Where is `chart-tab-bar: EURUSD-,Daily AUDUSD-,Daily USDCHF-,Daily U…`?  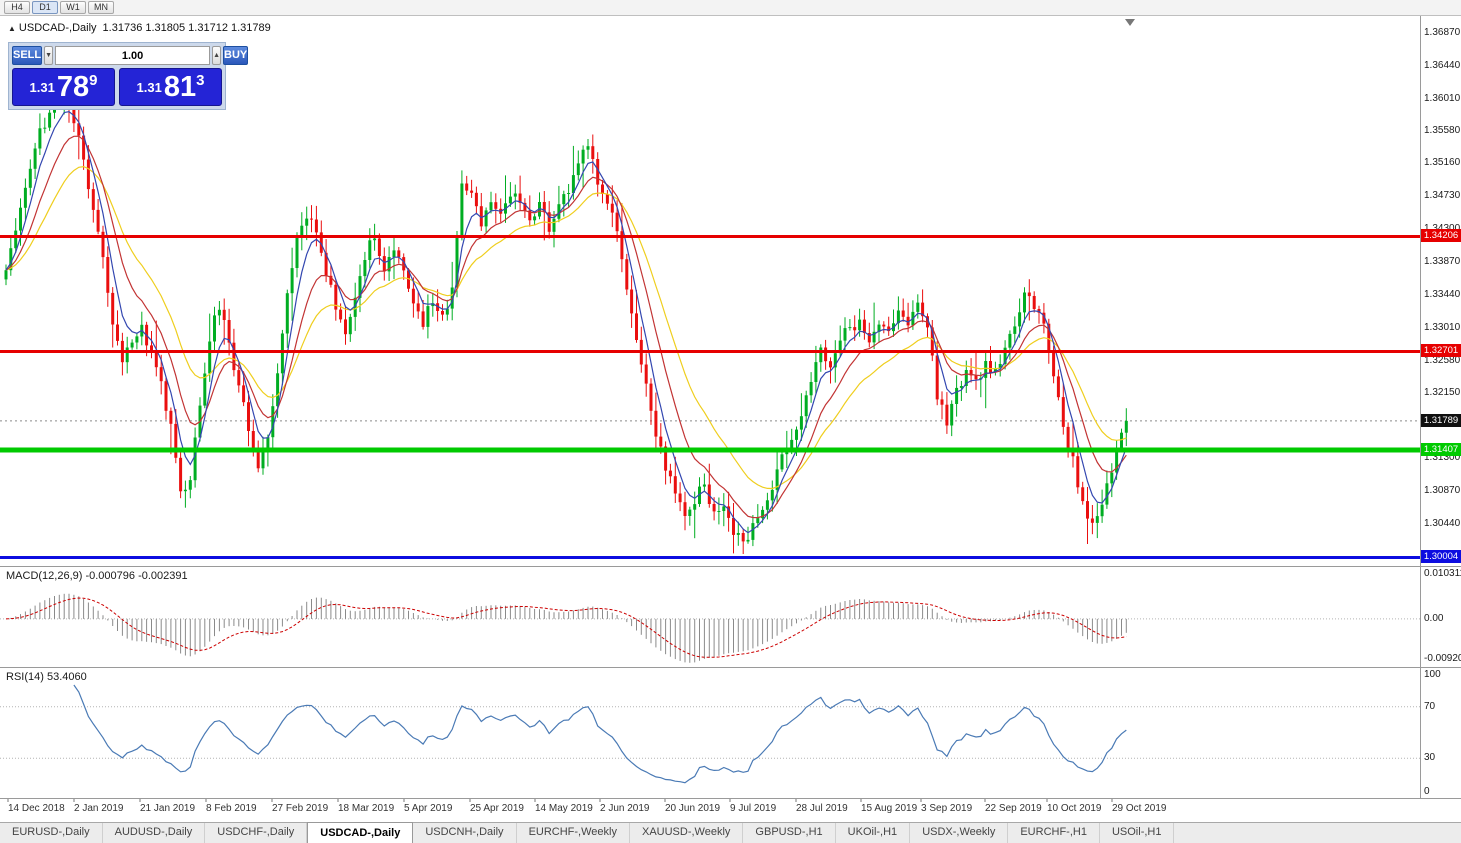 chart-tab-bar: EURUSD-,Daily AUDUSD-,Daily USDCHF-,Daily U… is located at coordinates (730, 832).